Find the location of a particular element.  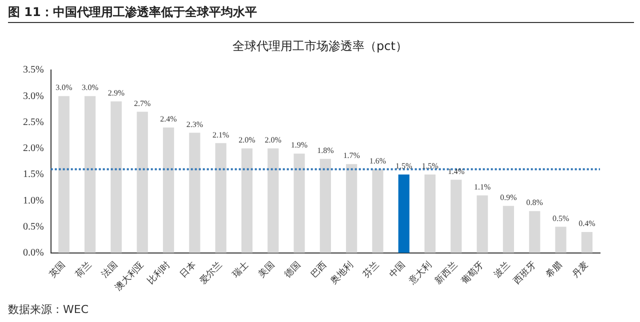

data-label: 2.4% is located at coordinates (169, 119).